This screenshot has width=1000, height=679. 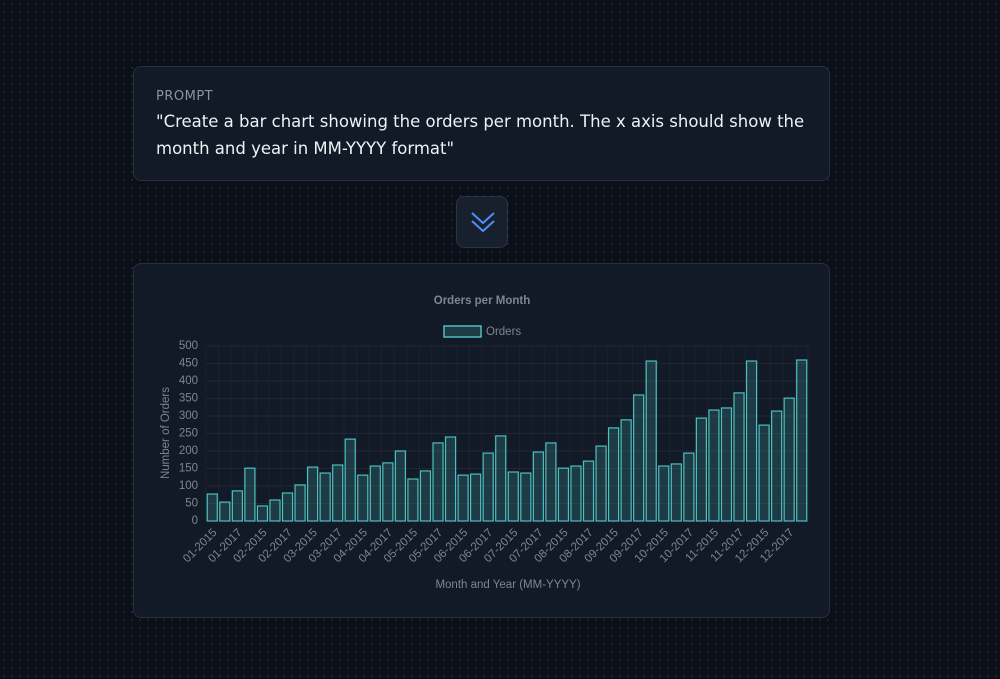 I want to click on expand-button, so click(x=482, y=222).